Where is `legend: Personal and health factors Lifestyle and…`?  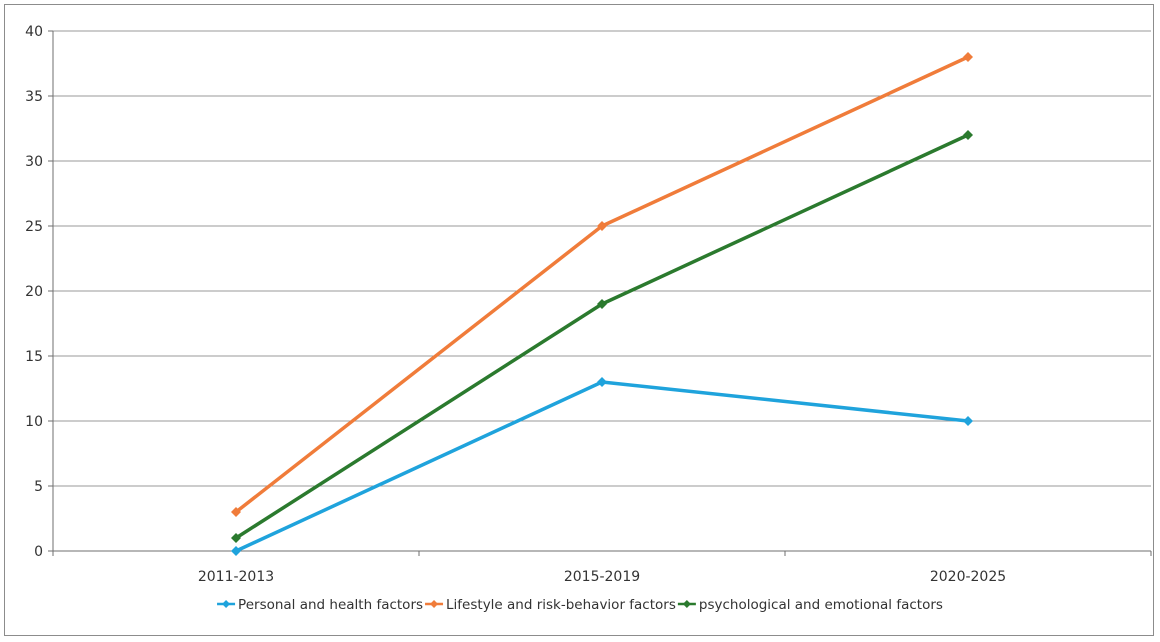
legend: Personal and health factors Lifestyle and… is located at coordinates (580, 605).